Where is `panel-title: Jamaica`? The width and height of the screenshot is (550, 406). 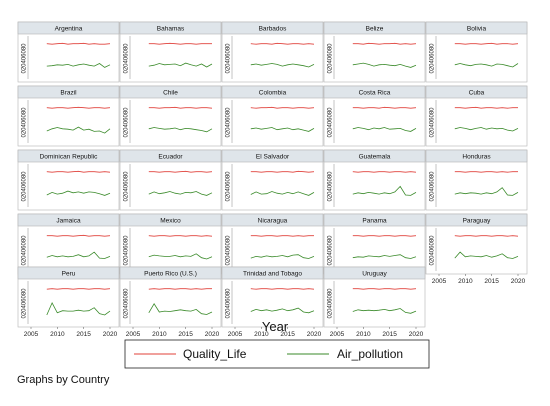 panel-title: Jamaica is located at coordinates (68, 221).